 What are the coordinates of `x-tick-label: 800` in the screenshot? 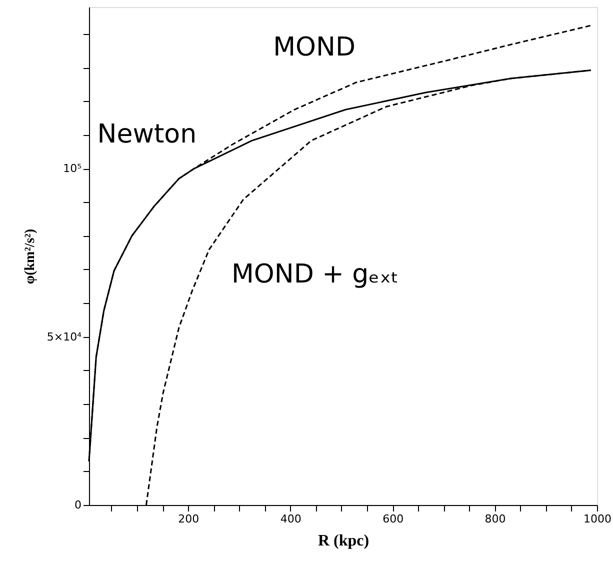 It's located at (495, 519).